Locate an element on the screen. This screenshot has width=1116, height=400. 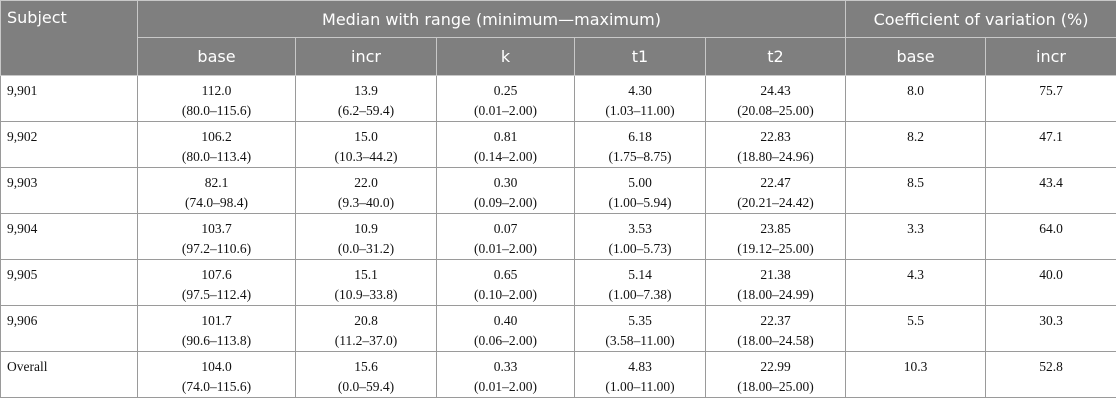
header-cell: Coefficient of variation (%) is located at coordinates (980, 19).